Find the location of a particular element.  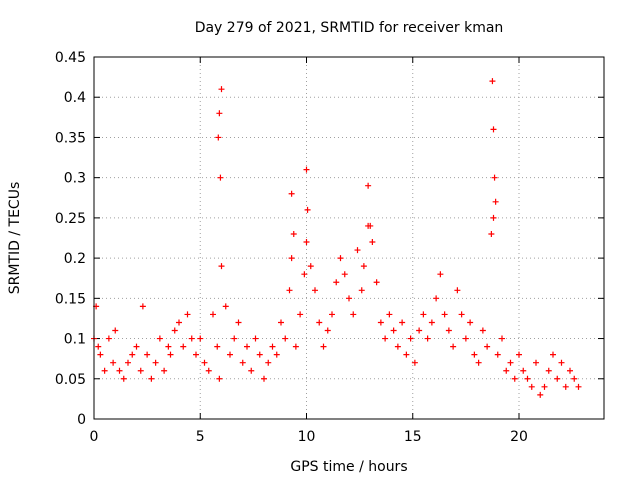

y-tick-label: 0.45 is located at coordinates (70, 58).